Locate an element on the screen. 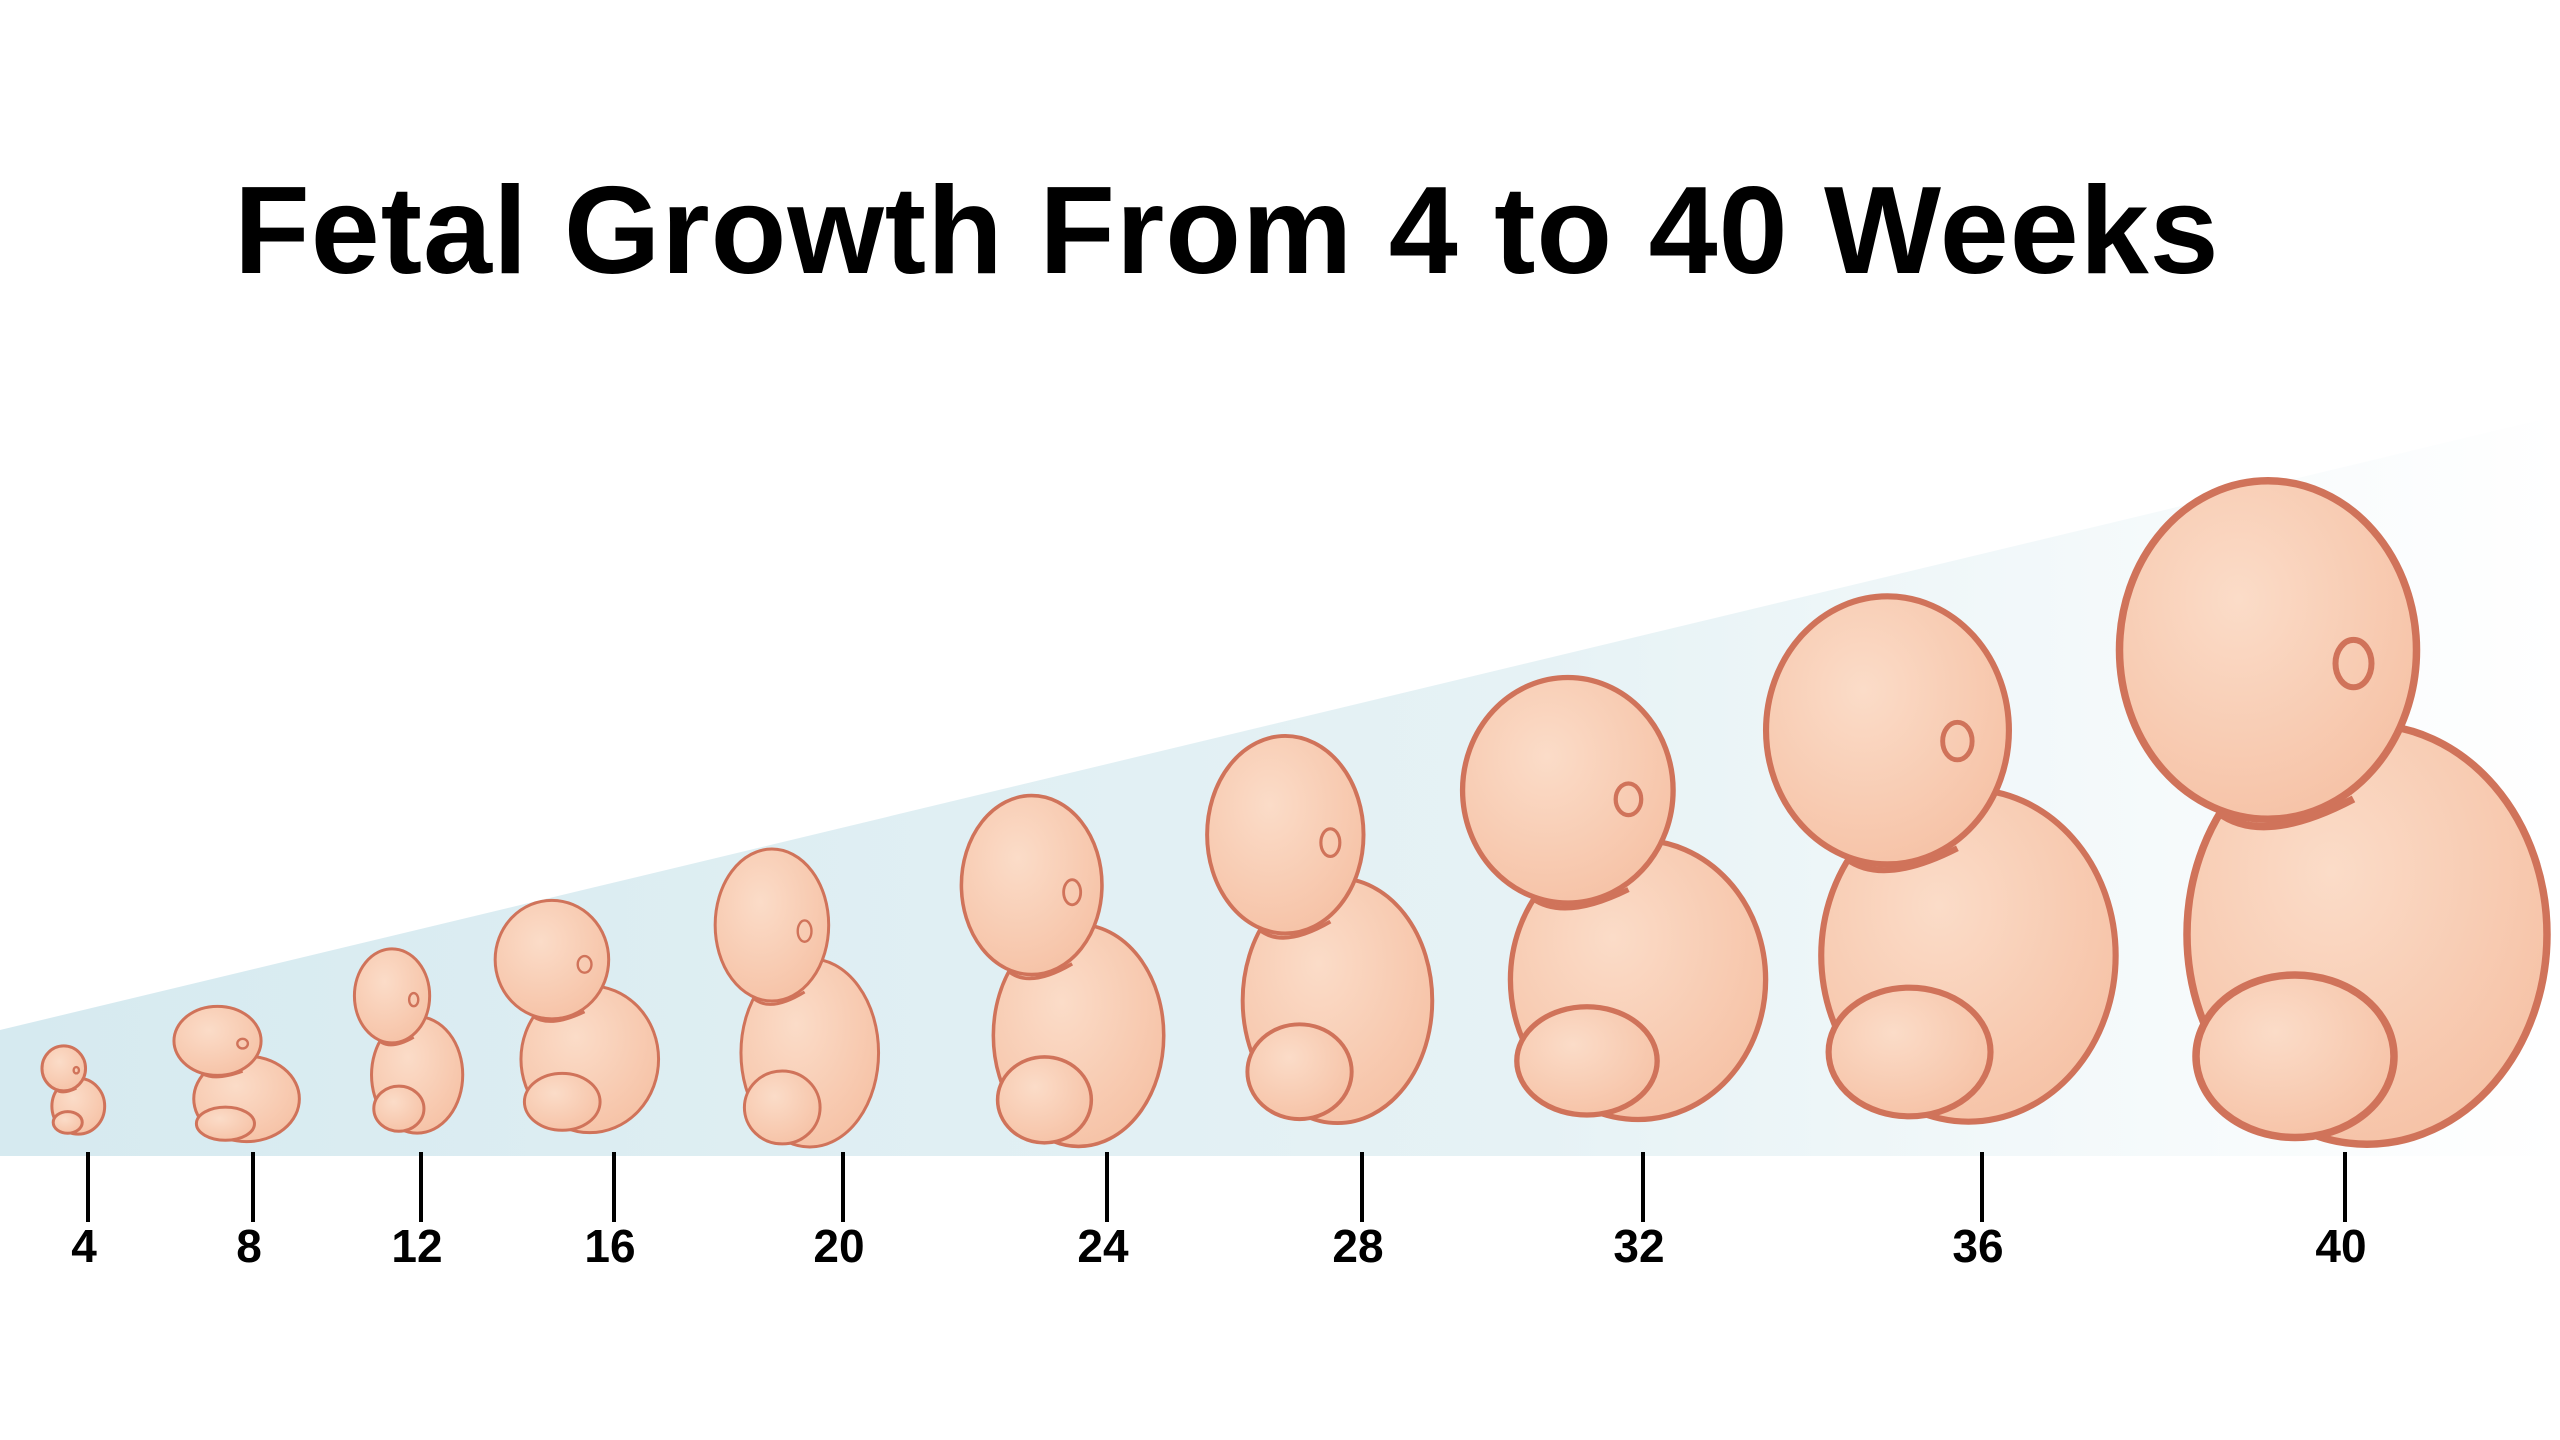  week-label: 12 is located at coordinates (416, 1246).